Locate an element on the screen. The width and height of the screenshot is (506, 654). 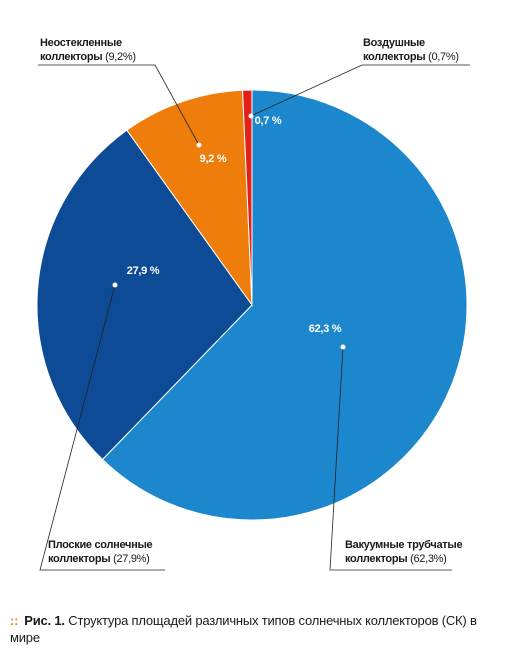
category-share: (0,7%) is located at coordinates (443, 57).